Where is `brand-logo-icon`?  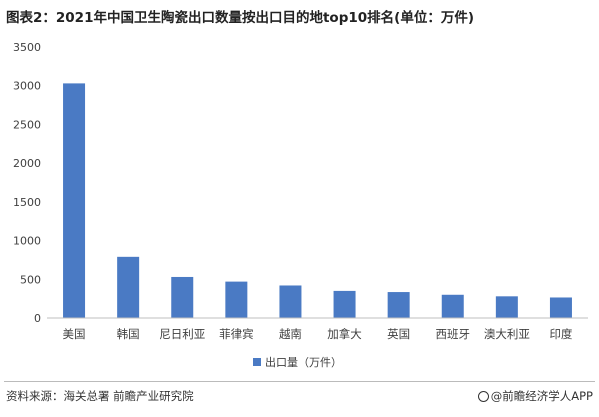
brand-logo-icon is located at coordinates (483, 396).